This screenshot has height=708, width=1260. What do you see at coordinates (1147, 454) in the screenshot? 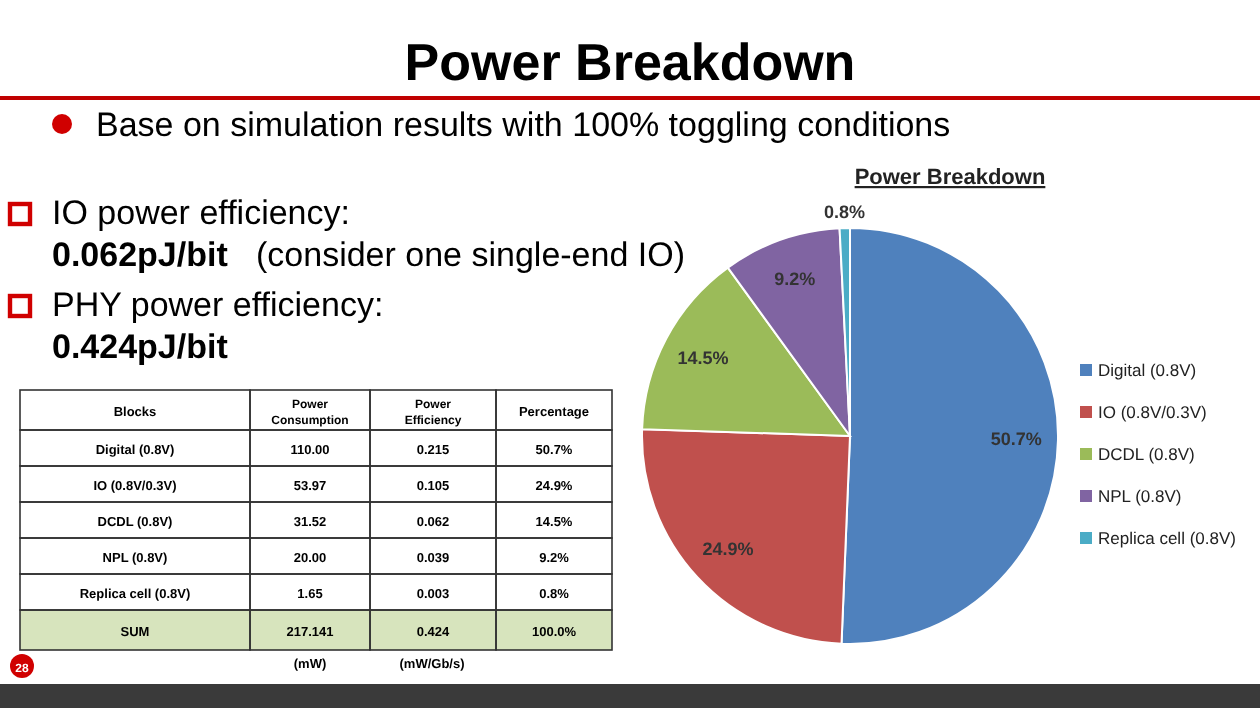
I see `legend-label: DCDL (0.8V)` at bounding box center [1147, 454].